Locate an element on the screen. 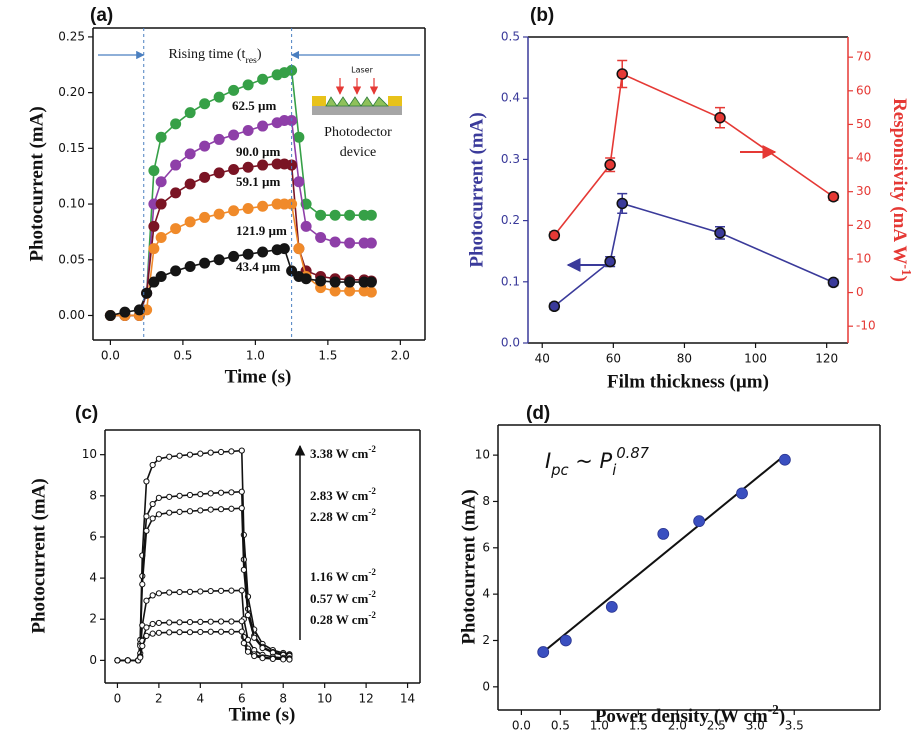  x-tick-label: 0.0 is located at coordinates (521, 725).